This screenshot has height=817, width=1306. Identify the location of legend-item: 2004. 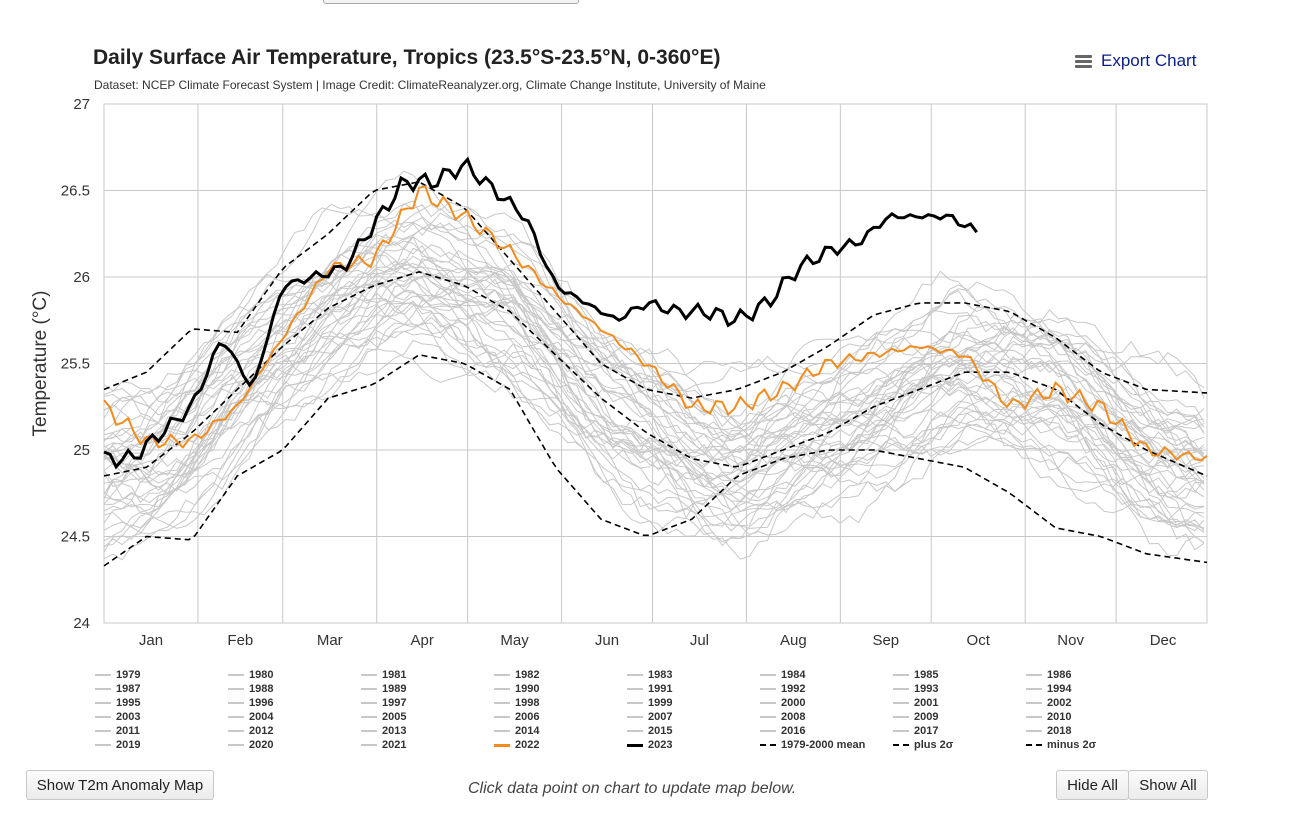
(250, 717).